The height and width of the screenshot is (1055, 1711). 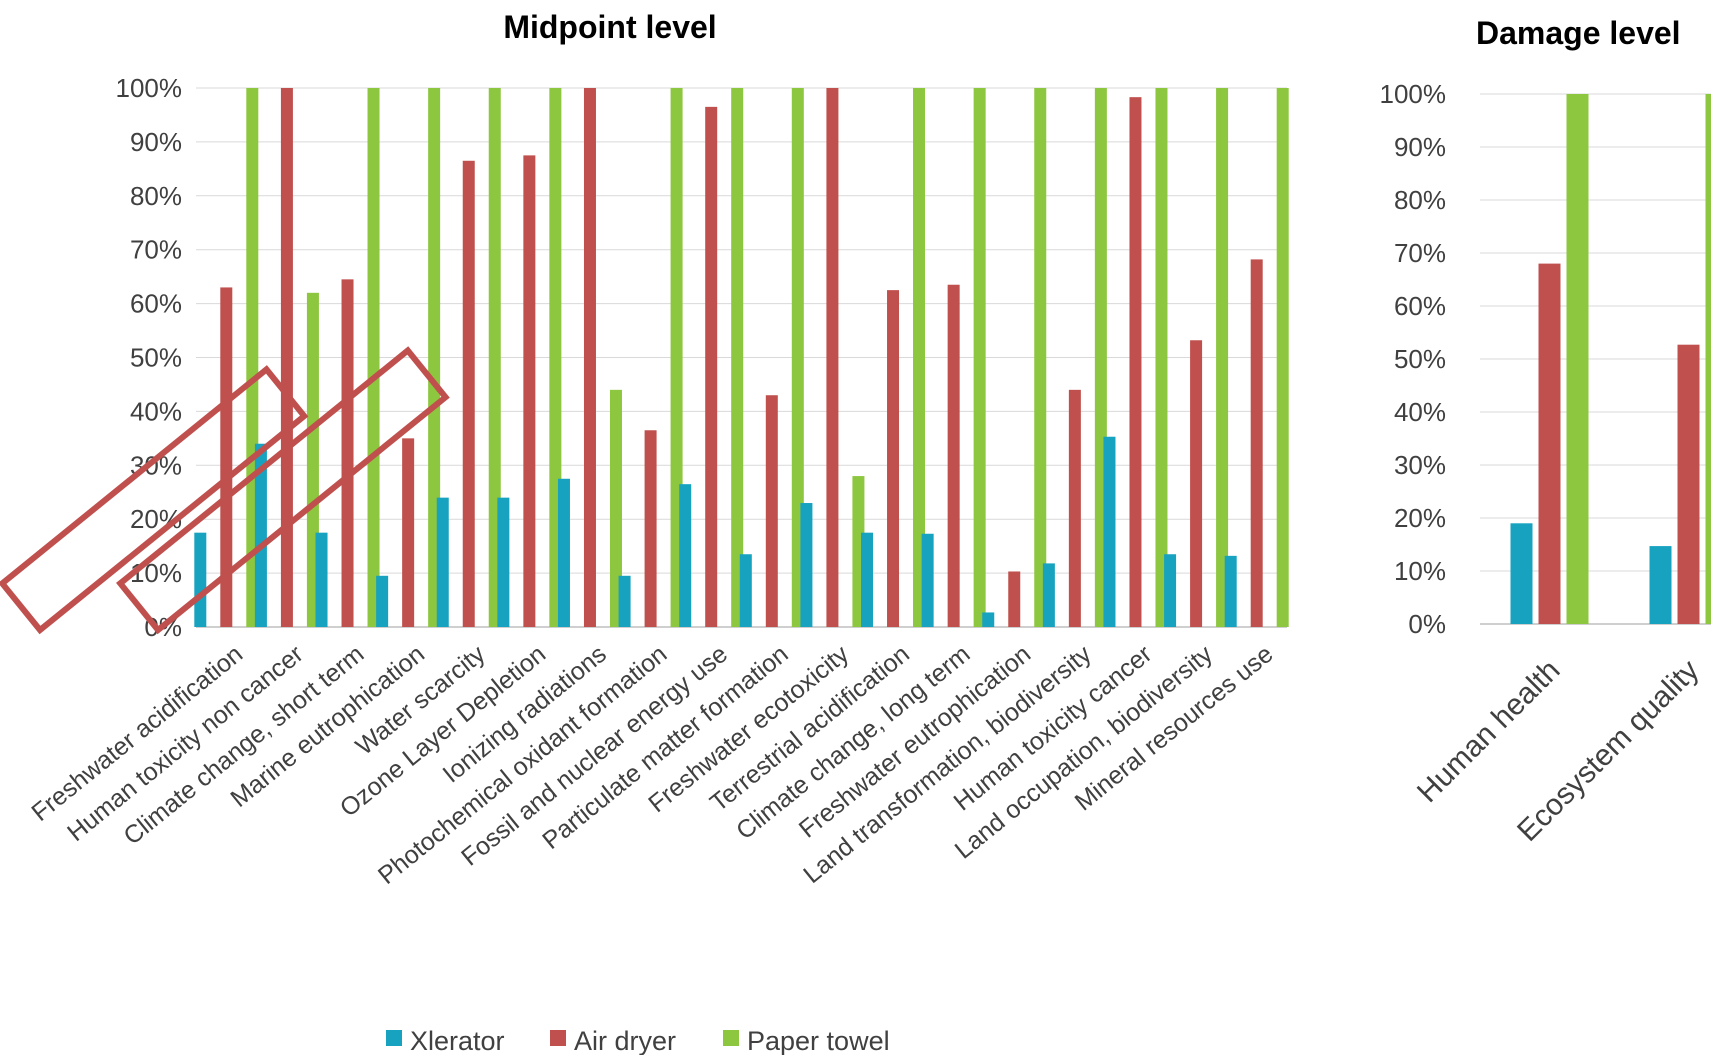 I want to click on midpoint-bar-paper-towel-terrestrial-acidification, so click(x=919, y=357).